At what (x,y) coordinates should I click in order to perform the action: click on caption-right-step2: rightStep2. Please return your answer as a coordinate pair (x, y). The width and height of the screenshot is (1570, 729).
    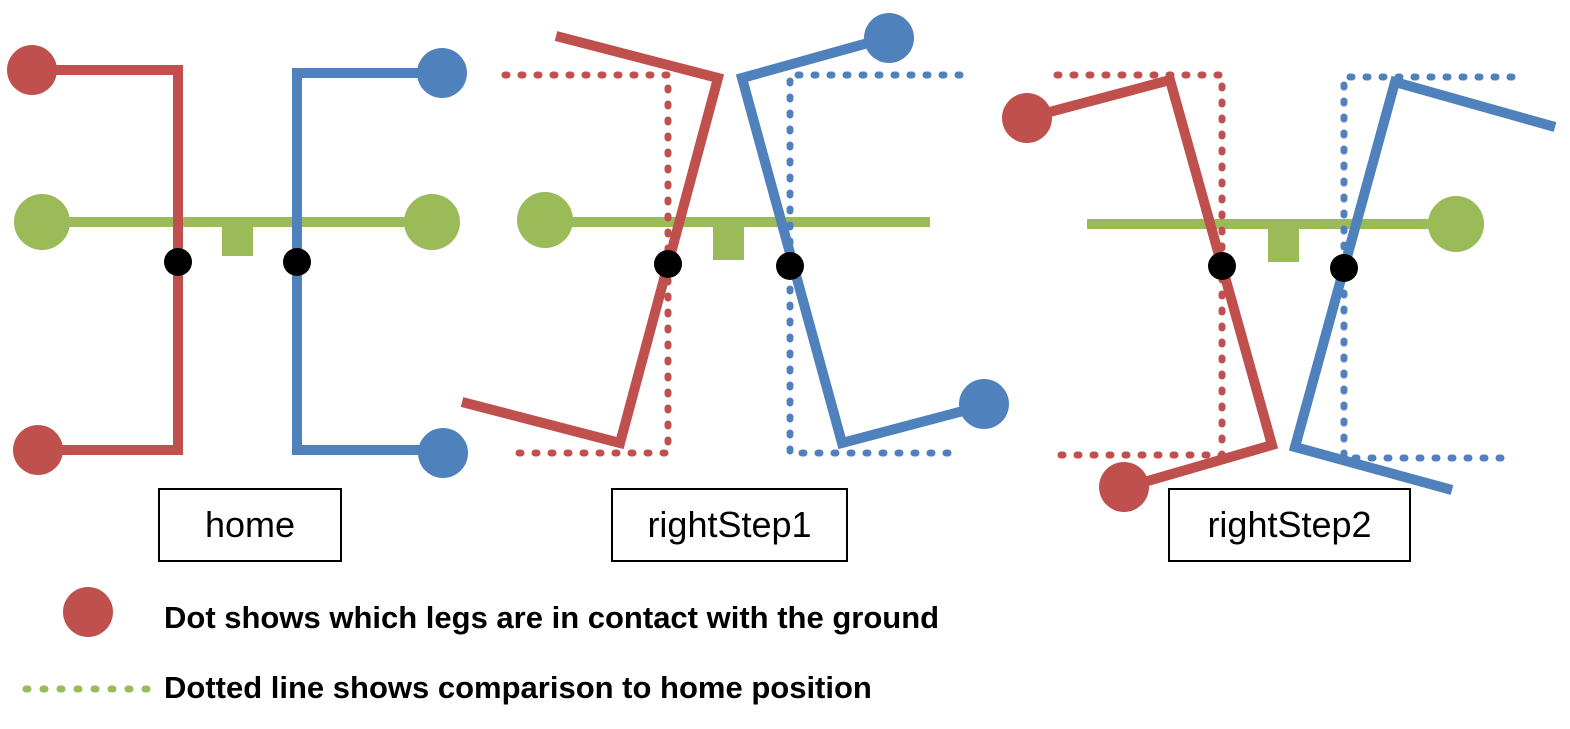
    Looking at the image, I should click on (1289, 525).